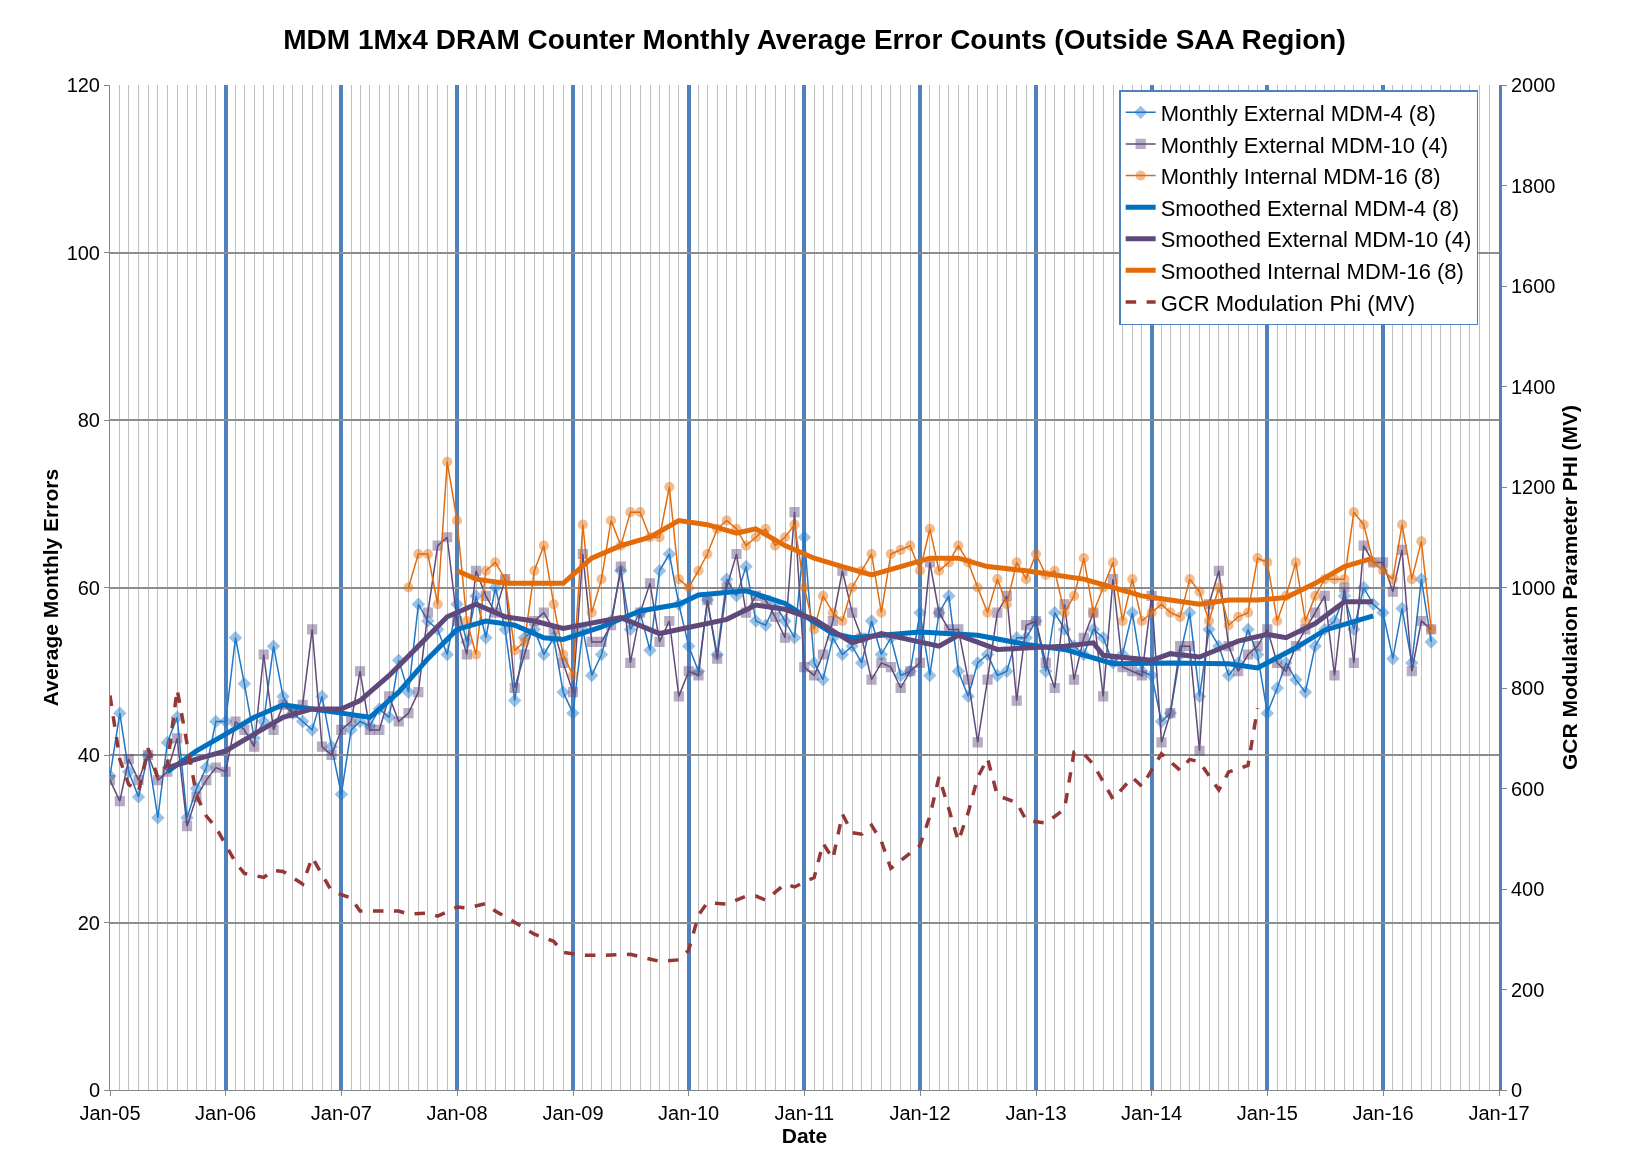  I want to click on x-tick-label: Jan-15, so click(1267, 1113).